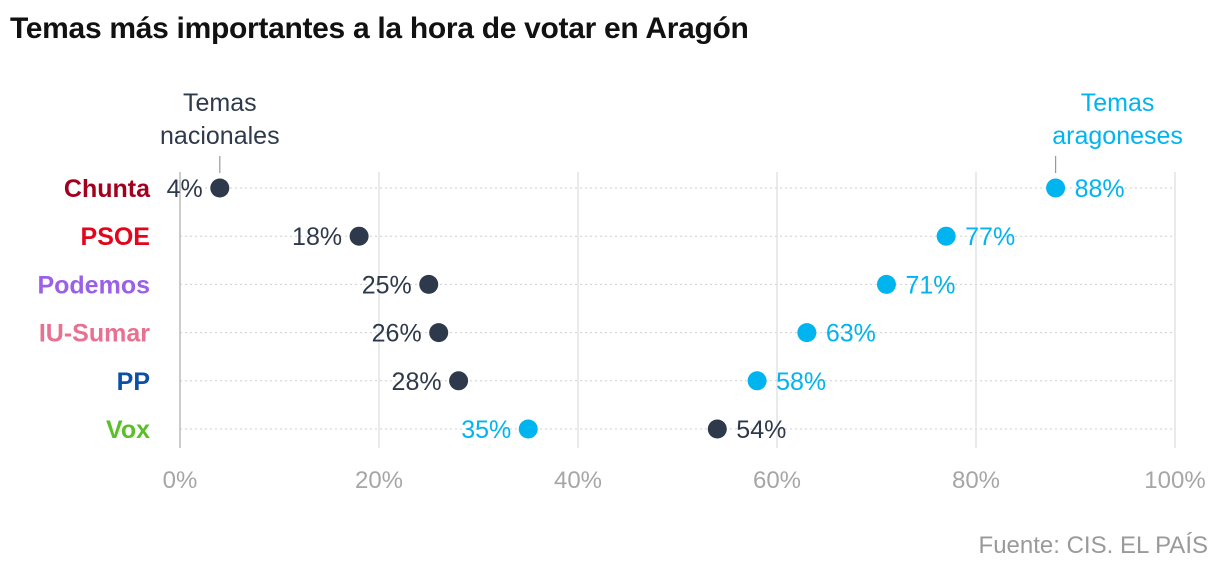 The height and width of the screenshot is (572, 1220). Describe the element at coordinates (801, 382) in the screenshot. I see `value-label-aragoneses: 58%` at that location.